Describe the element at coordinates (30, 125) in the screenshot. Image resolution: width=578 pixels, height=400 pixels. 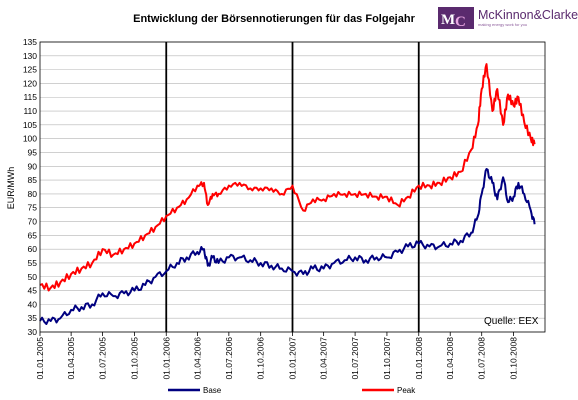
I see `y-tick-label: 105` at that location.